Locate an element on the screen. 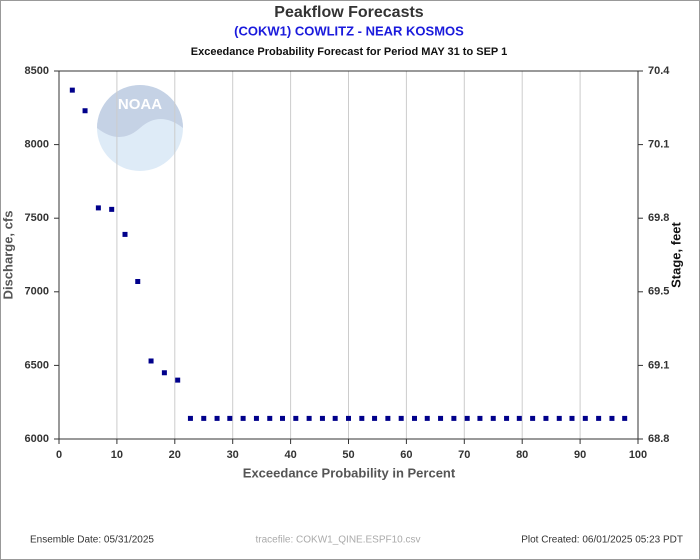 Image resolution: width=700 pixels, height=560 pixels. y2-tick-label: 70.4 is located at coordinates (659, 71).